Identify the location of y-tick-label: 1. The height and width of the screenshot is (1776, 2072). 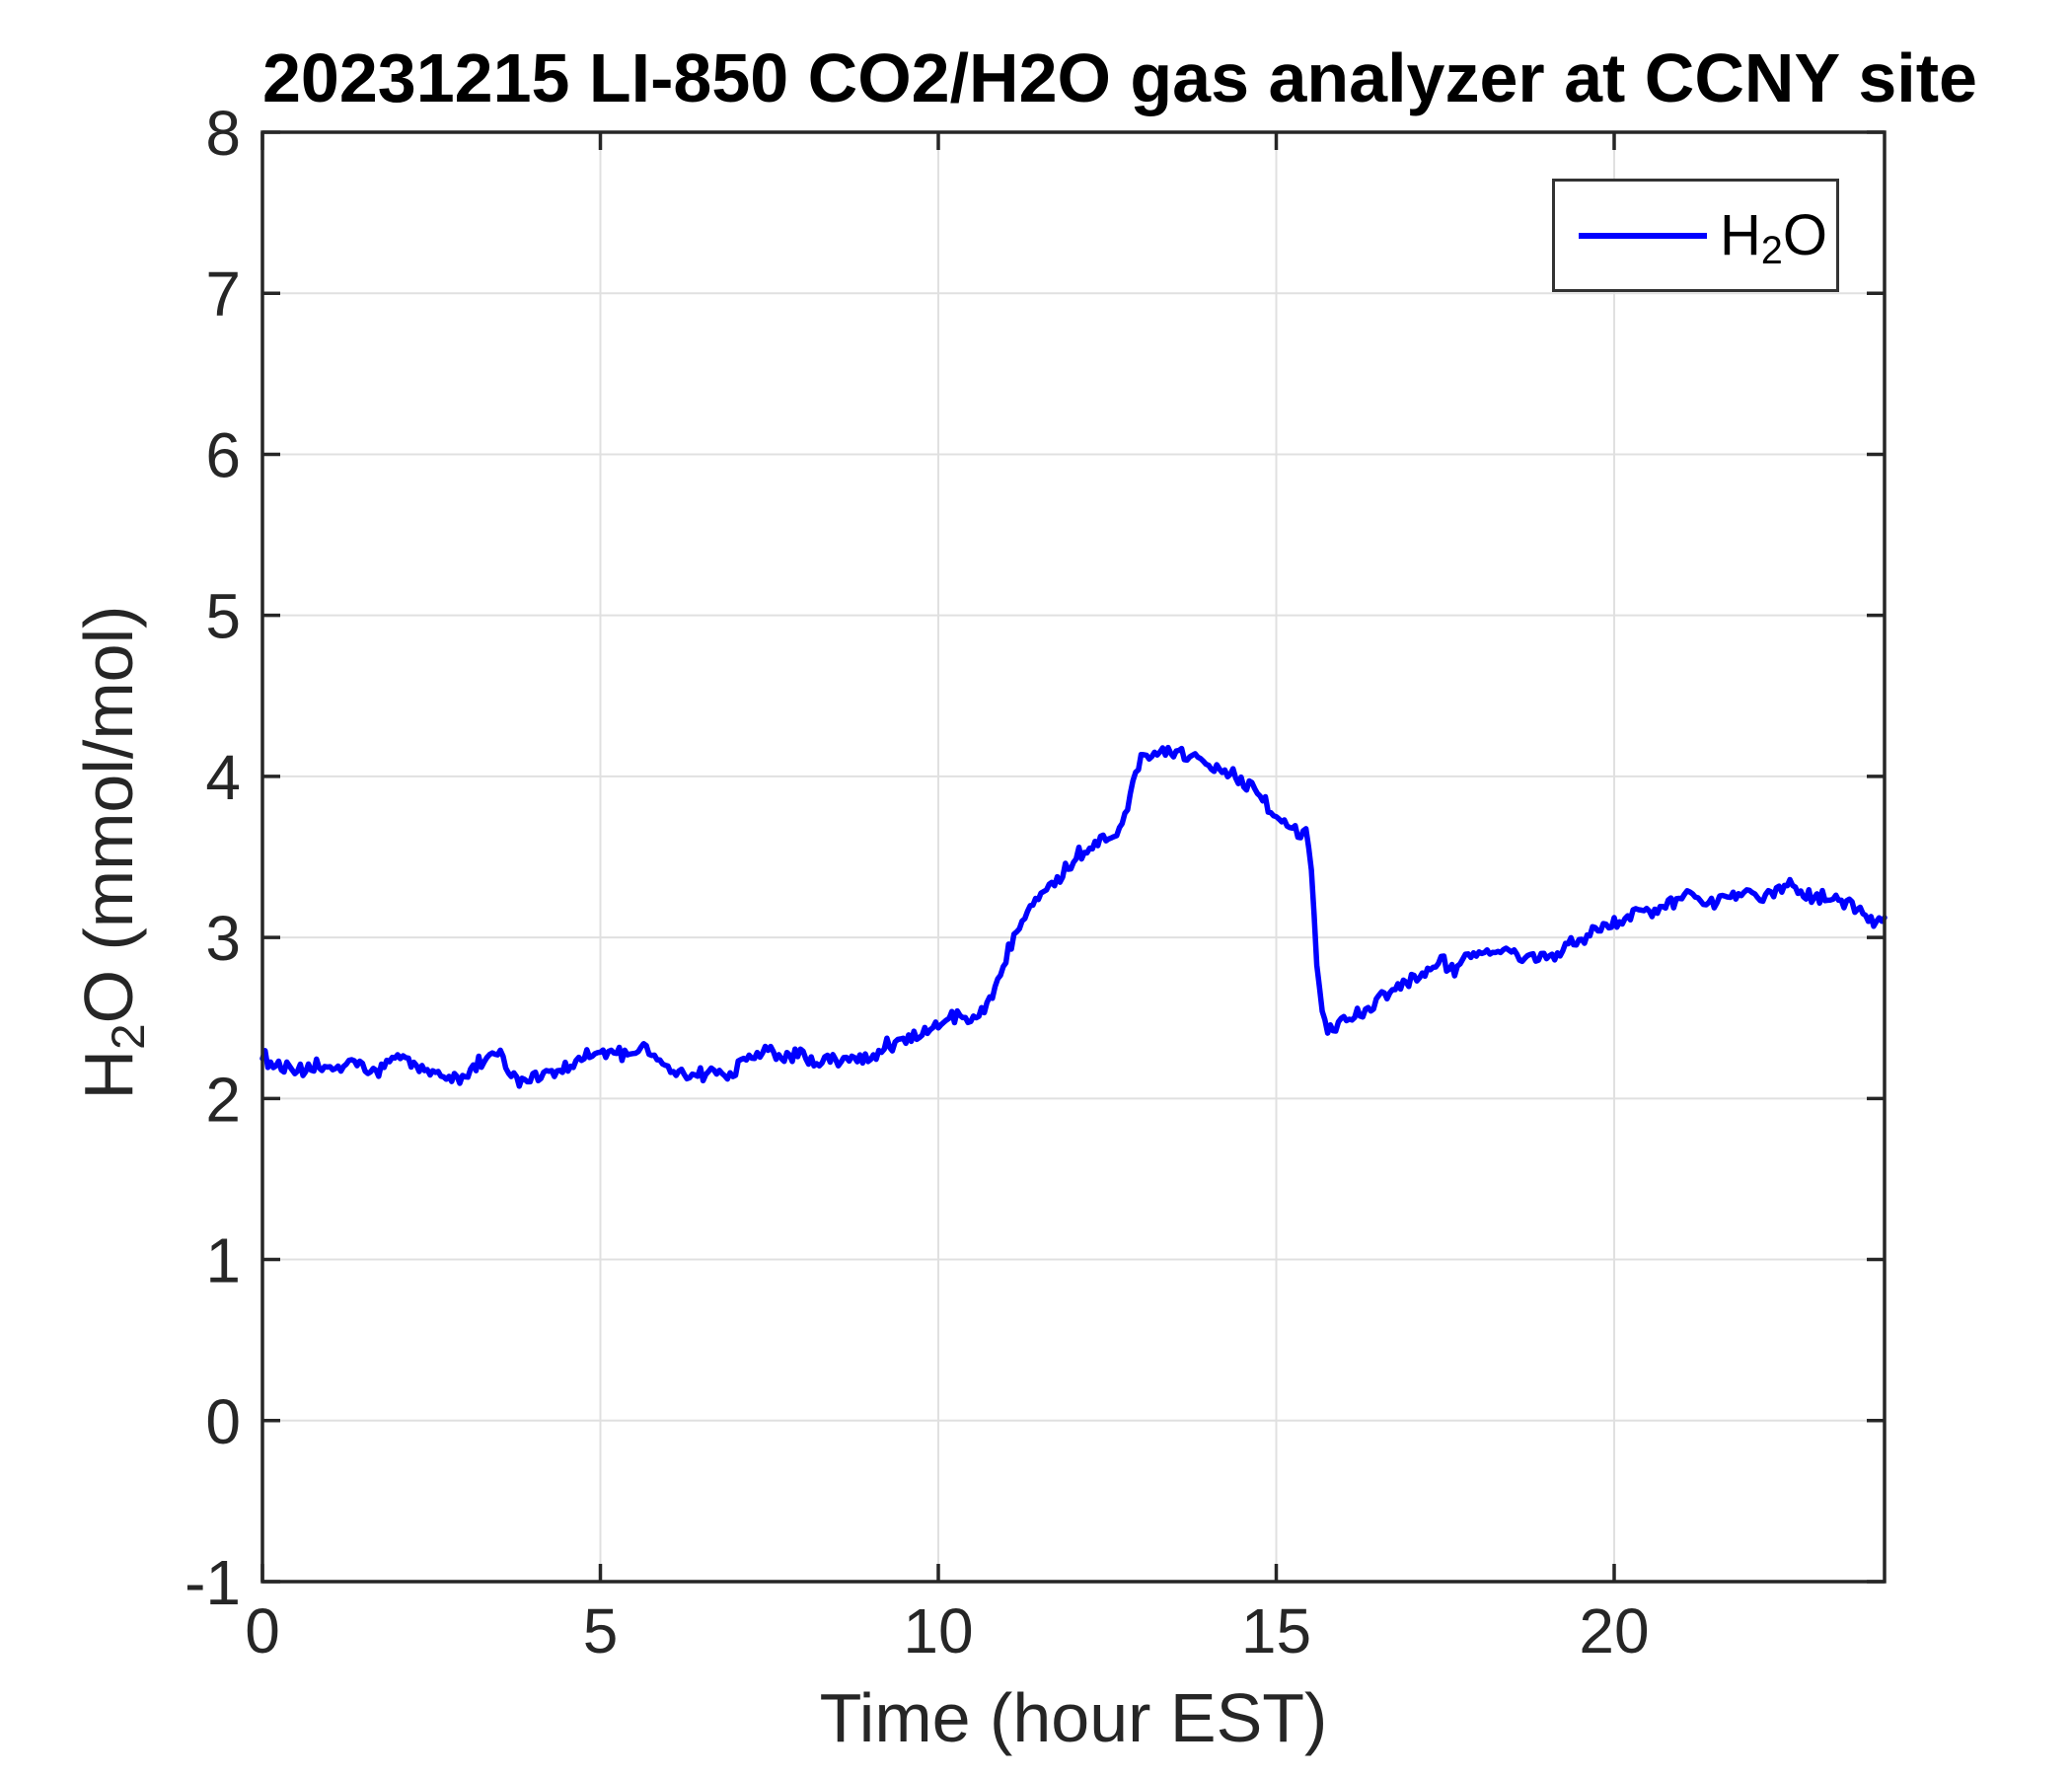
(223, 1261).